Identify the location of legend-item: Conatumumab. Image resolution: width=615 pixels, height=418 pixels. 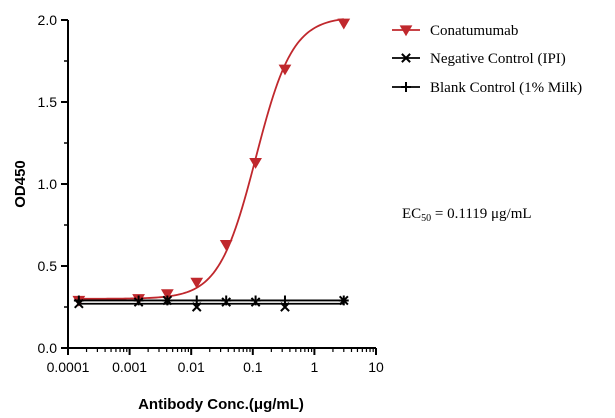
(455, 31).